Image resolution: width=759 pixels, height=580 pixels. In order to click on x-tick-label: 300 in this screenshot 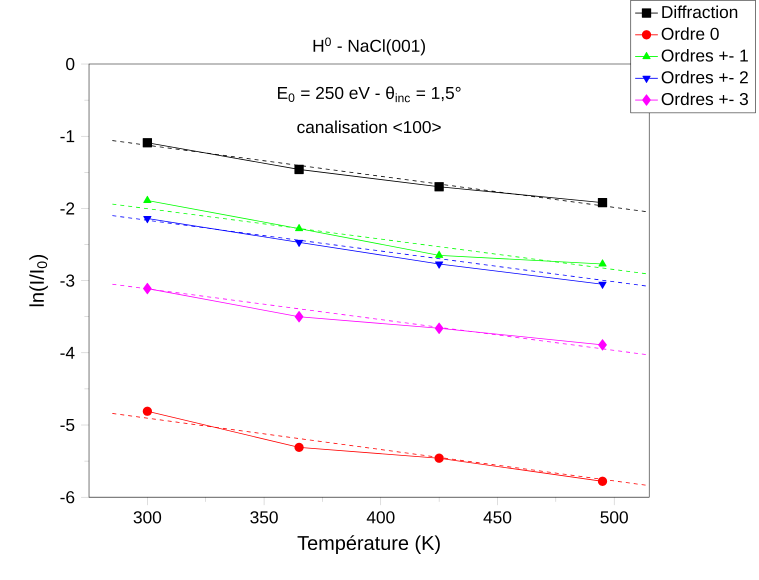, I will do `click(148, 517)`.